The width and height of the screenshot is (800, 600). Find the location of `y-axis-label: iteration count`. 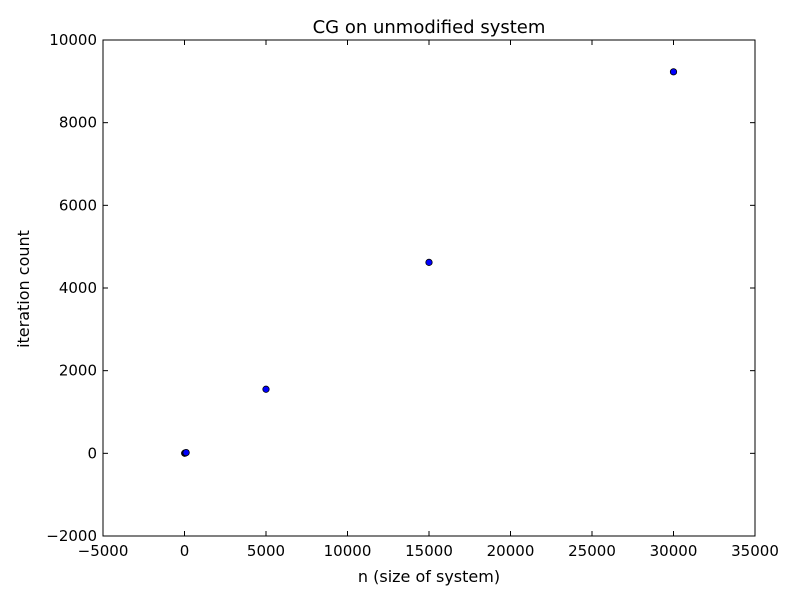

y-axis-label: iteration count is located at coordinates (23, 289).